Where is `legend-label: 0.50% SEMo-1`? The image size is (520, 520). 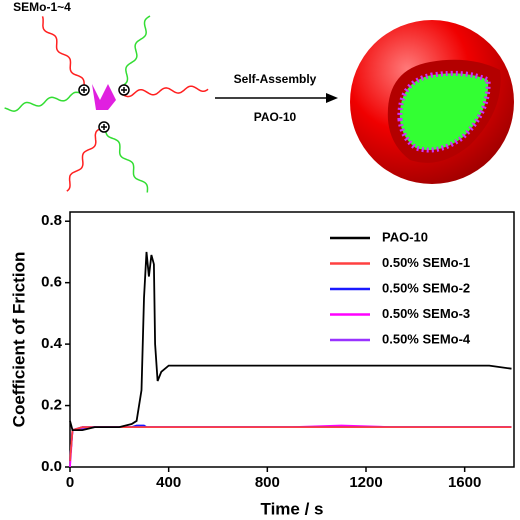 legend-label: 0.50% SEMo-1 is located at coordinates (426, 262).